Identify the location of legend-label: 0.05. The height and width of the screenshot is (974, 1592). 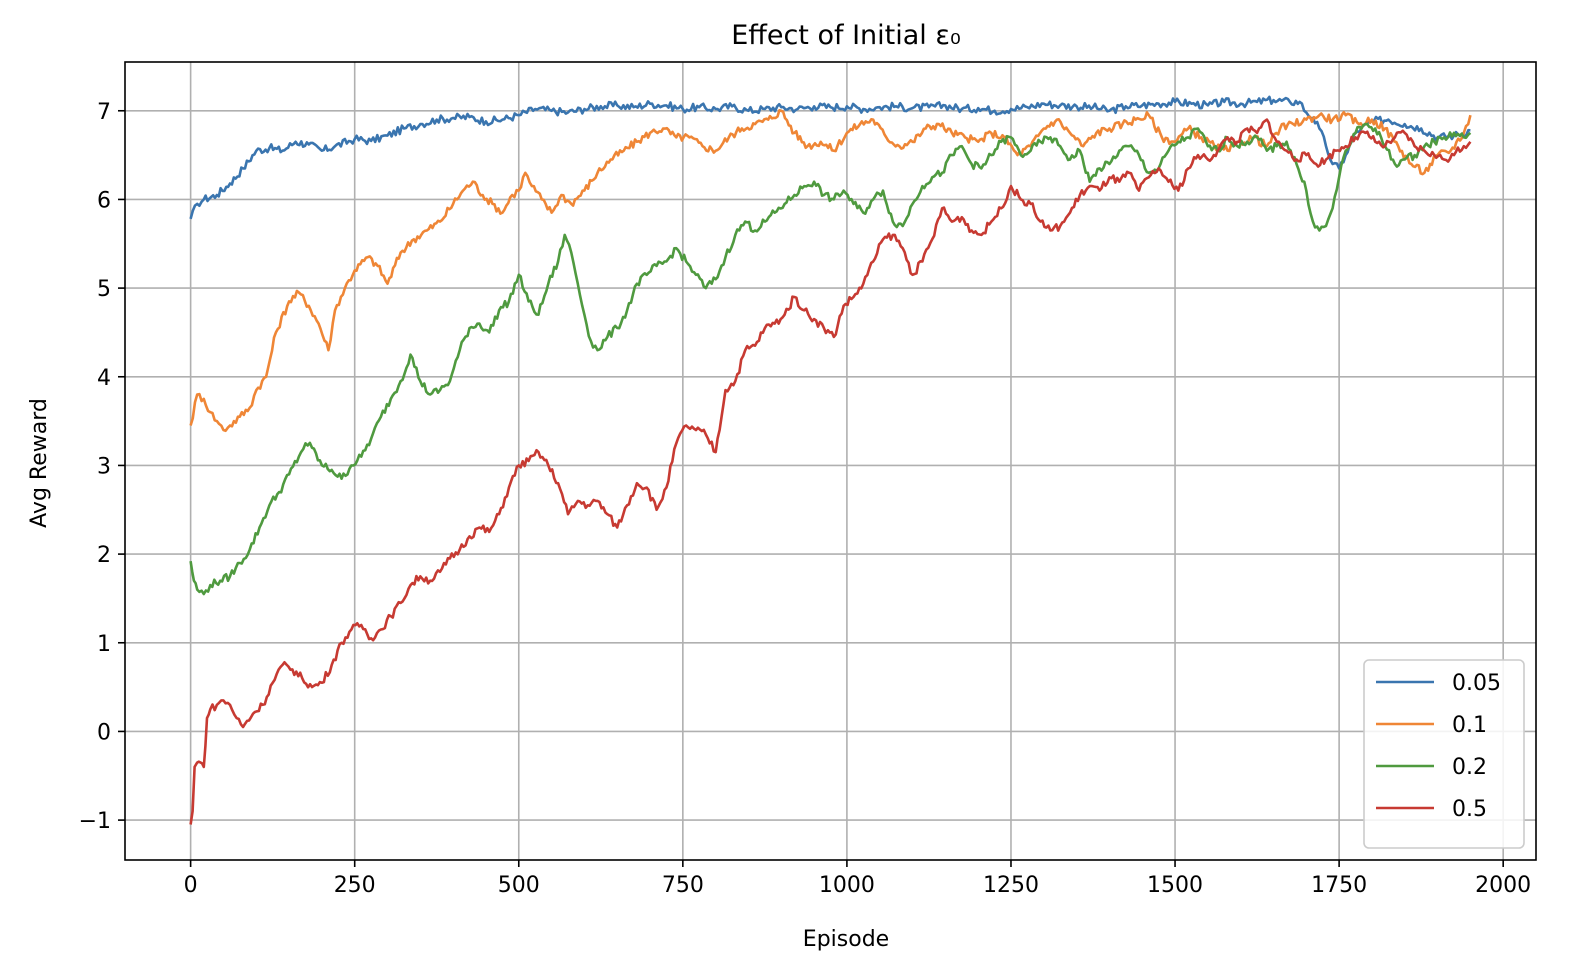
(1476, 683).